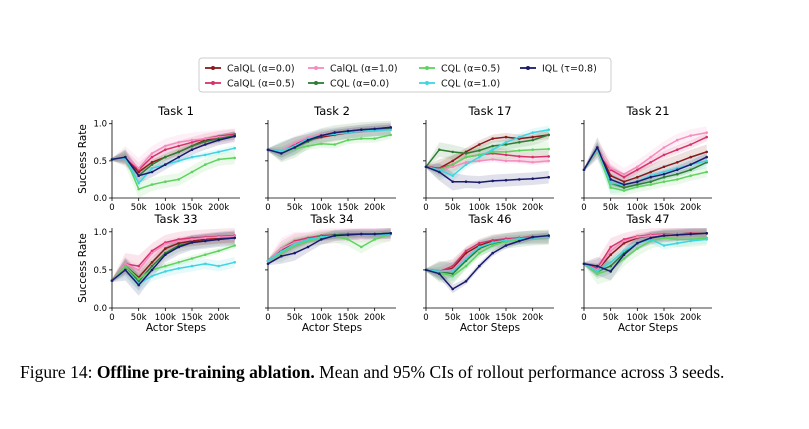  What do you see at coordinates (100, 271) in the screenshot?
I see `y-tick-label: 0.5` at bounding box center [100, 271].